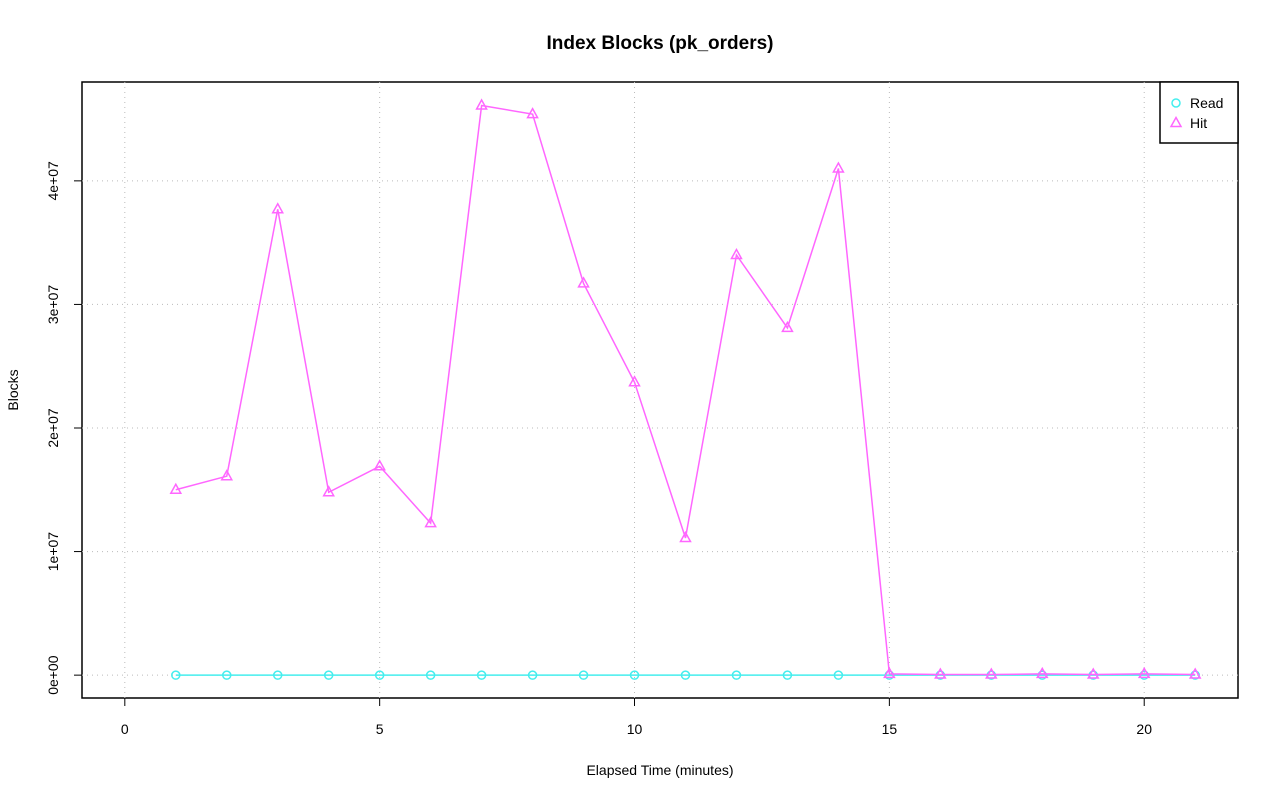  I want to click on y-tick-label: 4e+07, so click(53, 181).